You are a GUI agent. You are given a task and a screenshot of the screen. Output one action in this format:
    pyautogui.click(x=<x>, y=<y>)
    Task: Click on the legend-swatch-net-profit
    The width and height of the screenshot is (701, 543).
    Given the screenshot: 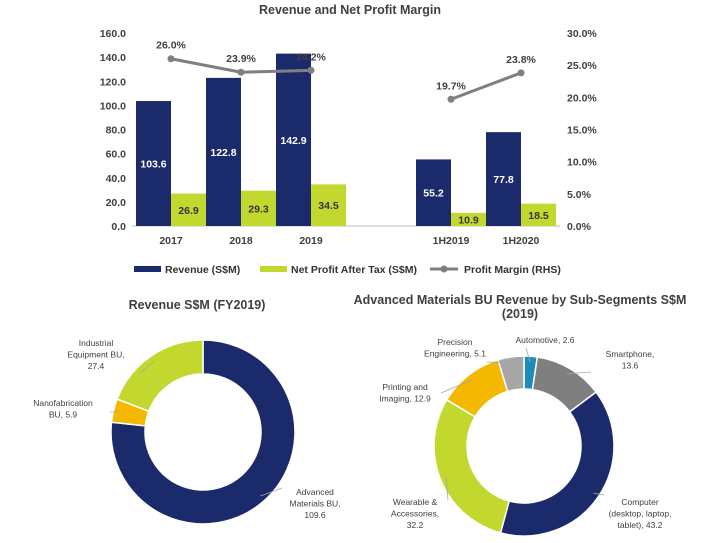 What is the action you would take?
    pyautogui.click(x=273, y=269)
    